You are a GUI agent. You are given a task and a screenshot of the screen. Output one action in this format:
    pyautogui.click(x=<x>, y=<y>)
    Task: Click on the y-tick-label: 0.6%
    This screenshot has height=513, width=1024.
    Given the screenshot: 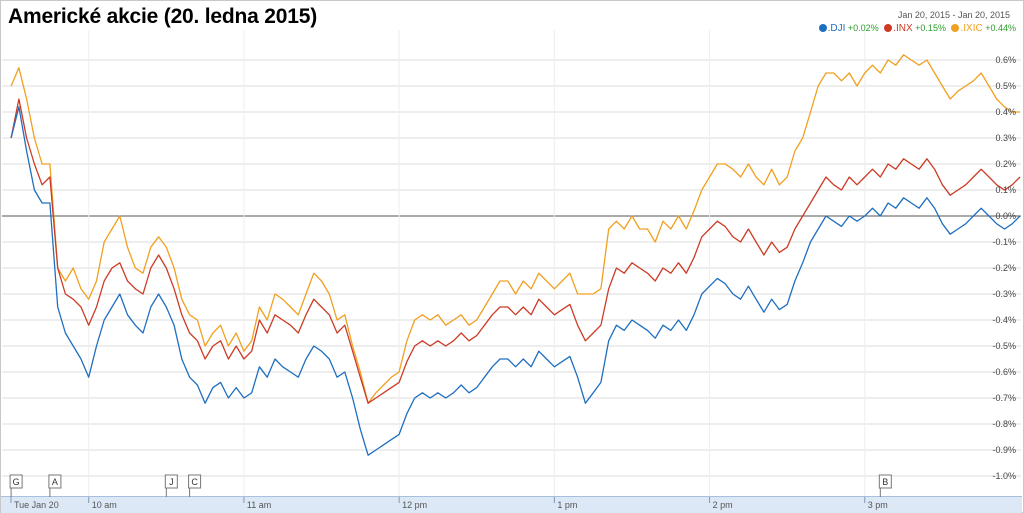 What is the action you would take?
    pyautogui.click(x=1005, y=60)
    